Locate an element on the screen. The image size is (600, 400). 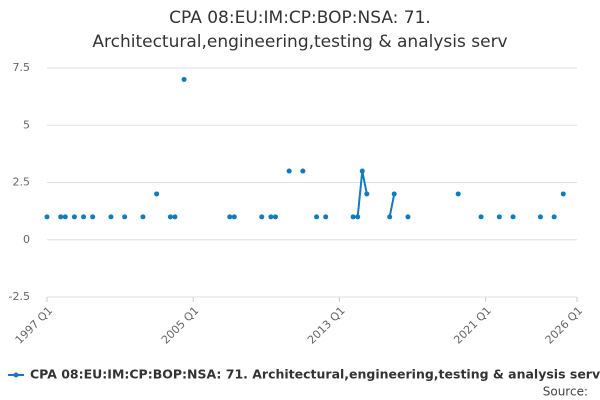
y-tick-label: 5 is located at coordinates (26, 124).